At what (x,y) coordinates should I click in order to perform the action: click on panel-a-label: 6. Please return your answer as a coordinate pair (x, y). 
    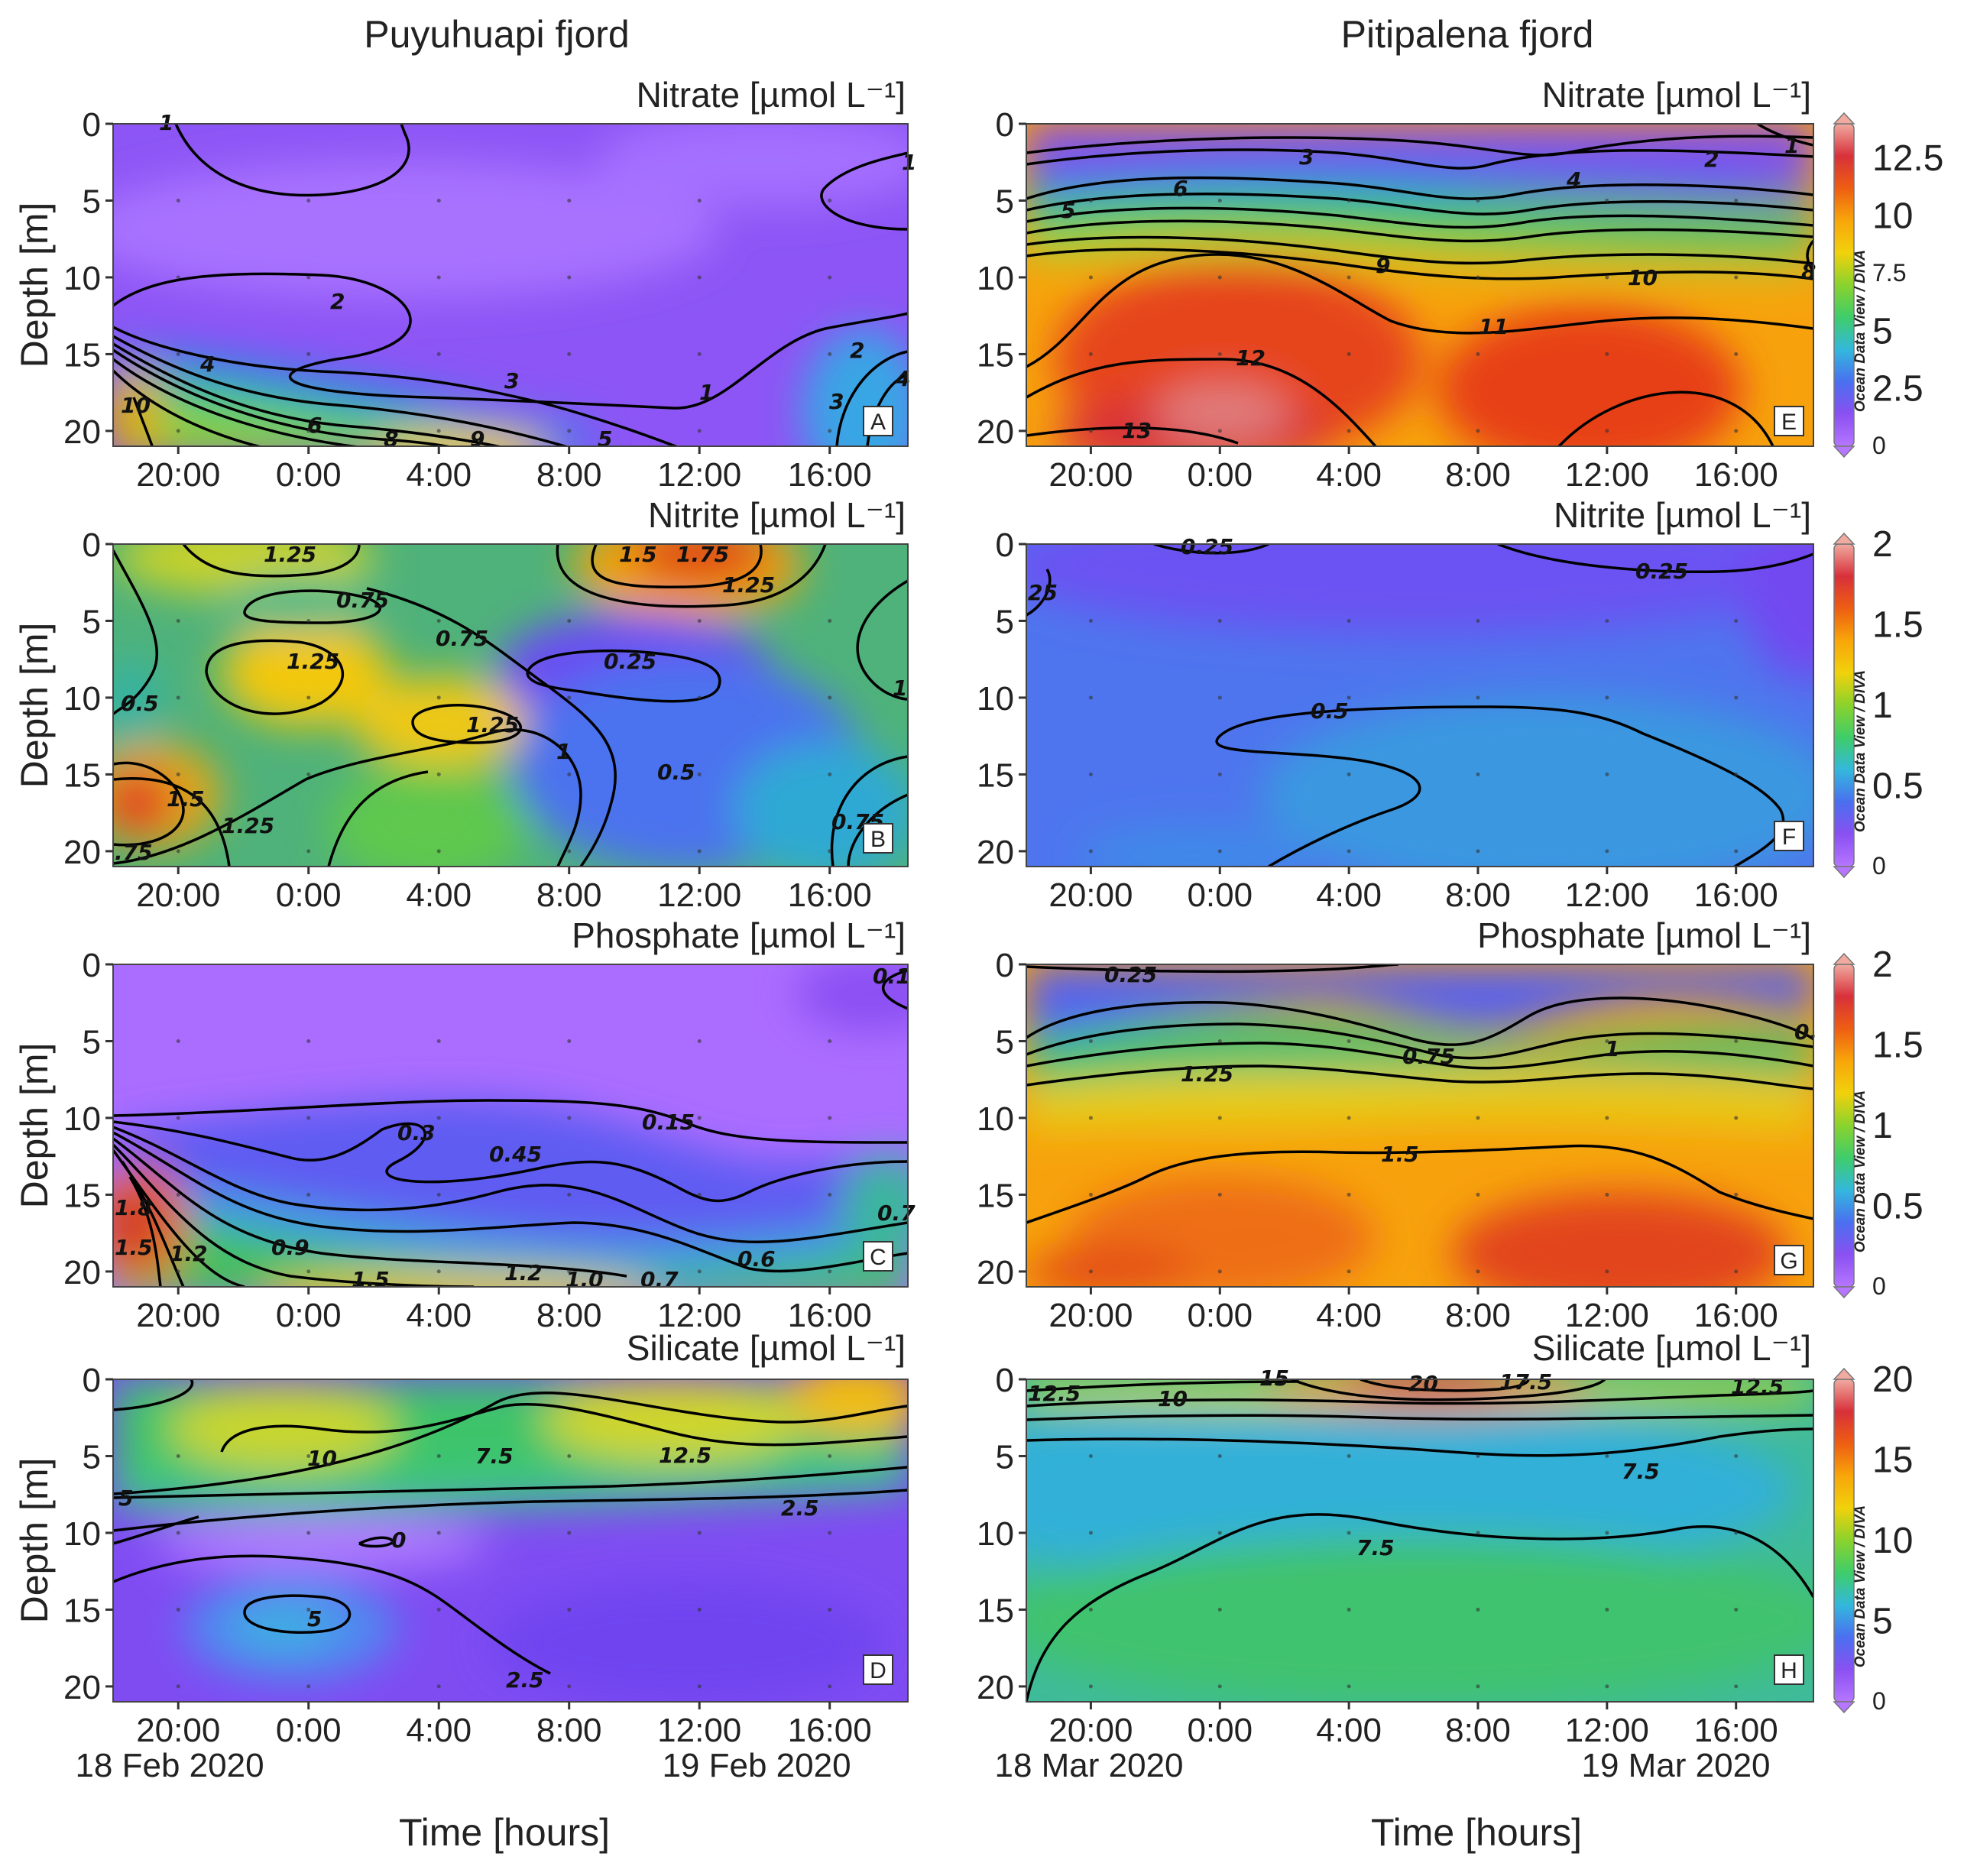
    Looking at the image, I should click on (314, 426).